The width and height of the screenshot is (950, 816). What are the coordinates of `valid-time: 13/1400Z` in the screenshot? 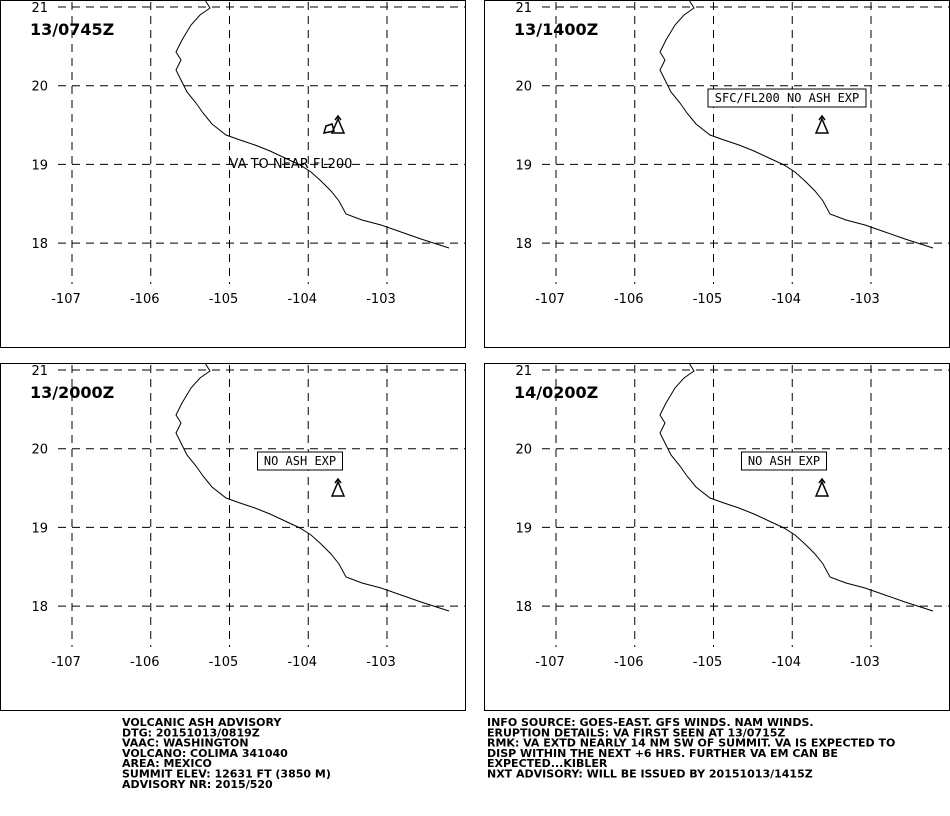 It's located at (556, 29).